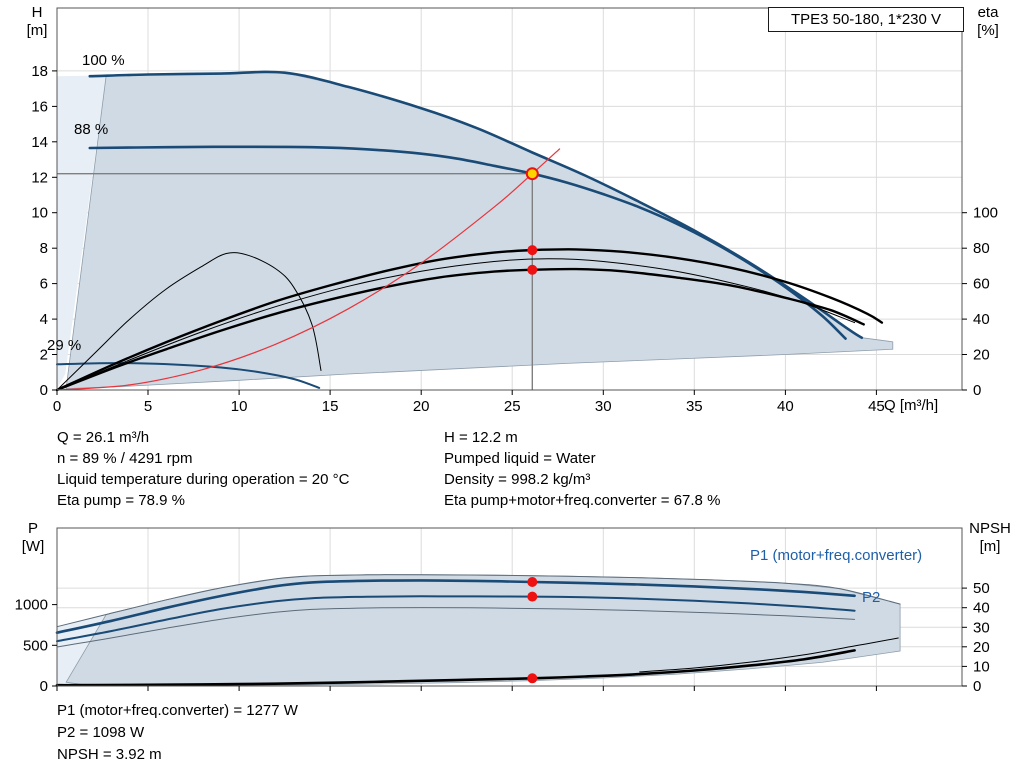  What do you see at coordinates (35, 645) in the screenshot?
I see `tick-label: 500` at bounding box center [35, 645].